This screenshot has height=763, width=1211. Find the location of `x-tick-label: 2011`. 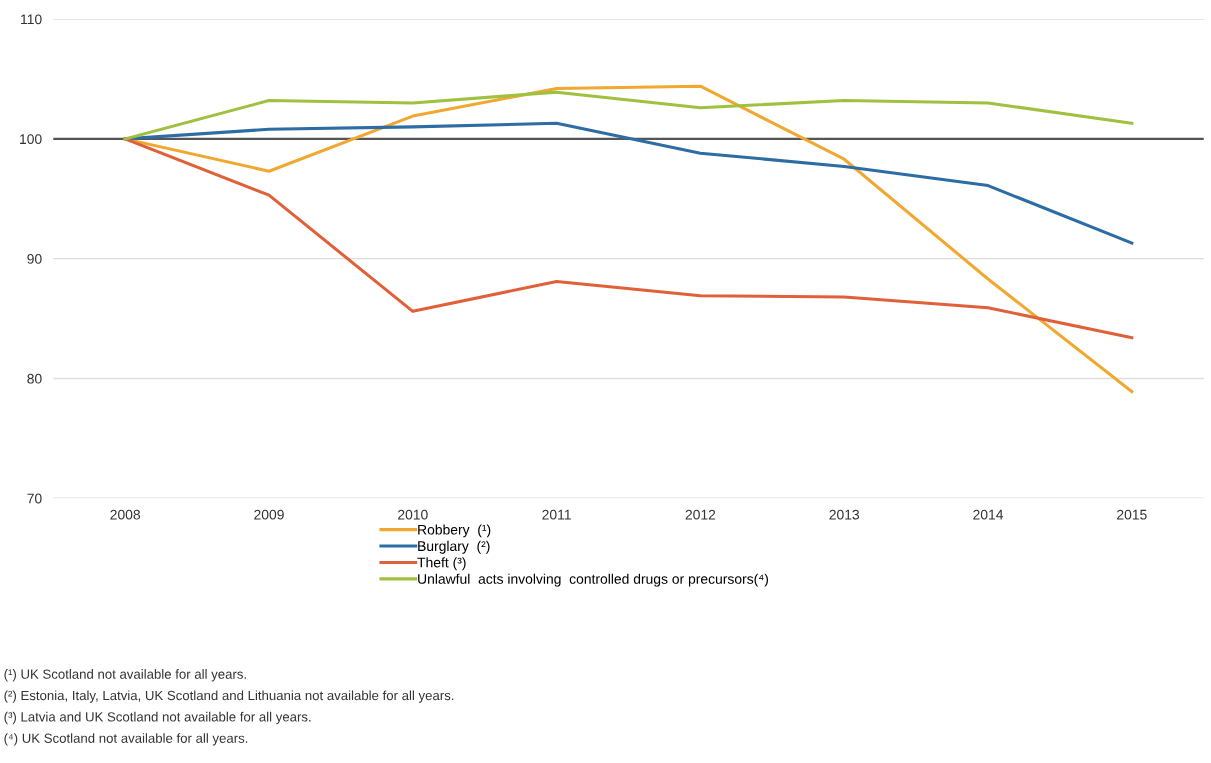

x-tick-label: 2011 is located at coordinates (556, 514).